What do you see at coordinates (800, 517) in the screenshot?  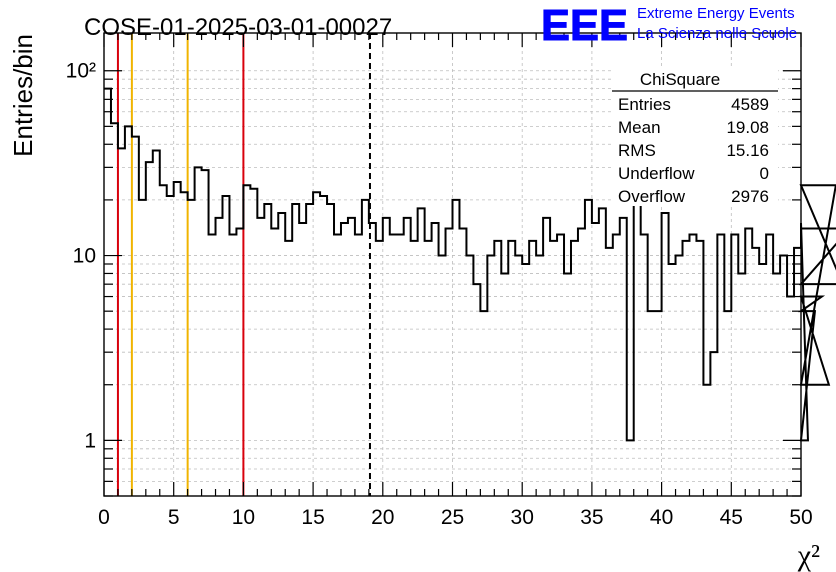 I see `x-tick-label: 50` at bounding box center [800, 517].